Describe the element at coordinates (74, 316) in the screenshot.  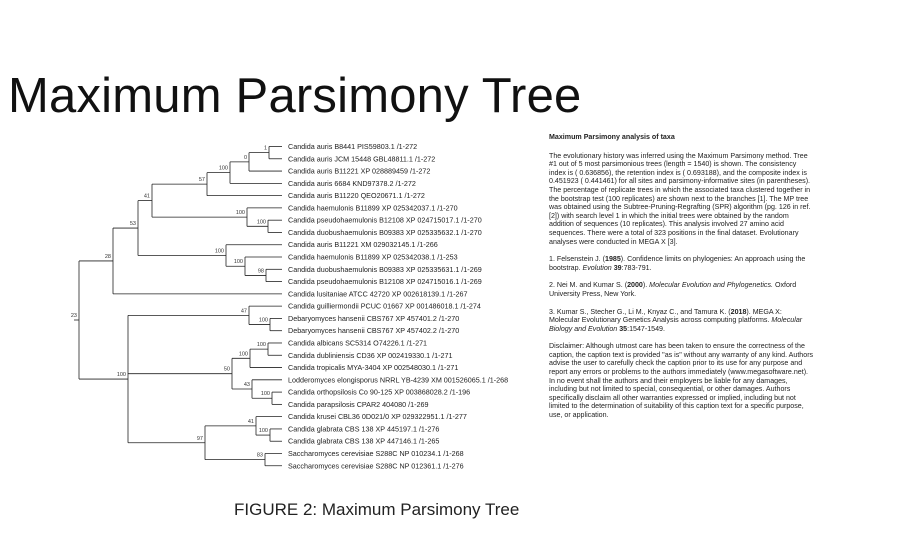
I see `bootstrap-value: 23` at that location.